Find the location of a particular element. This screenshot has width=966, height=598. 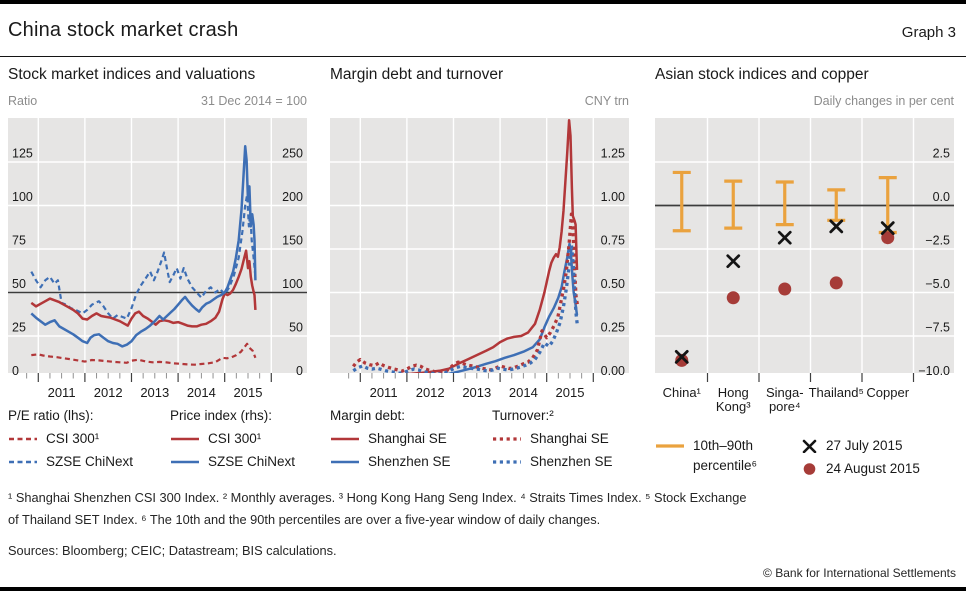

y-tick-label: 200 is located at coordinates (292, 197).